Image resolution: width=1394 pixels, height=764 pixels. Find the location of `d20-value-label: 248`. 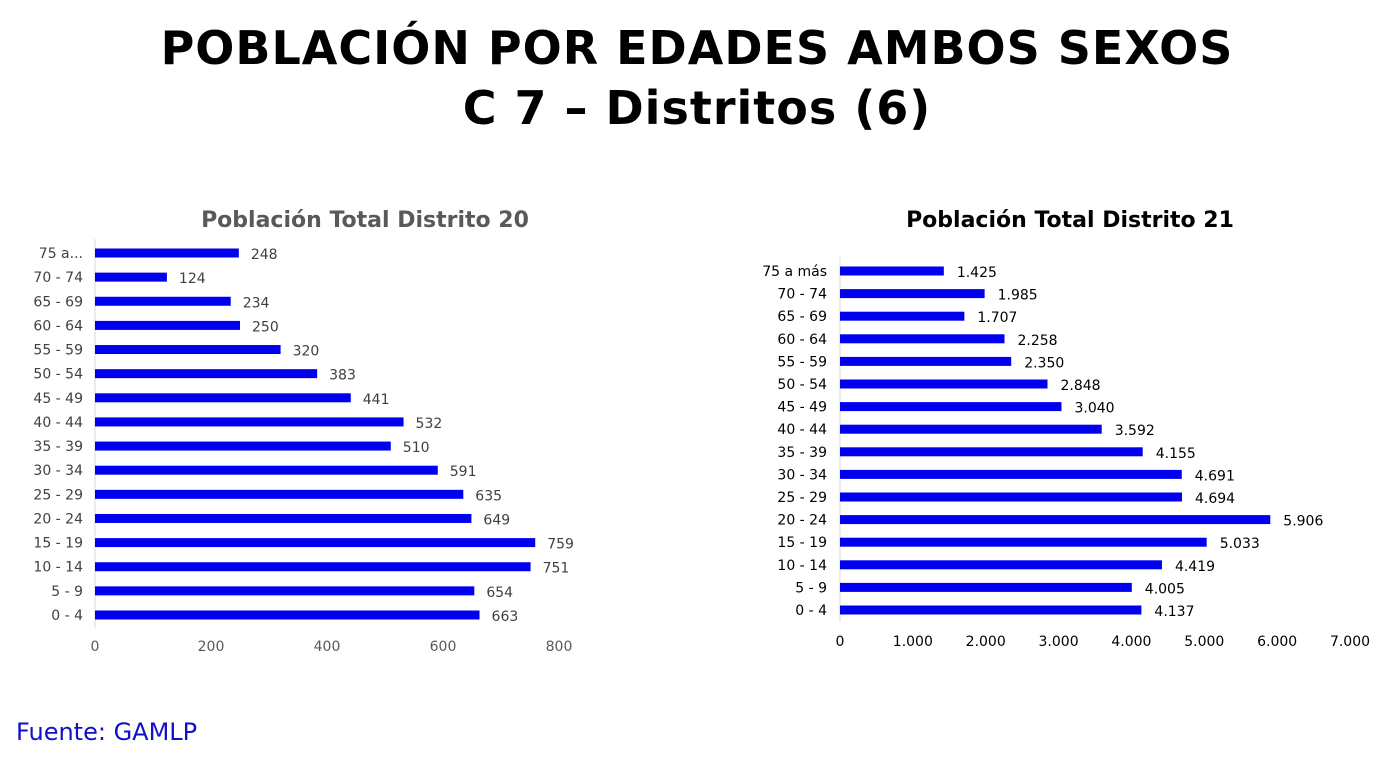

d20-value-label: 248 is located at coordinates (264, 255).